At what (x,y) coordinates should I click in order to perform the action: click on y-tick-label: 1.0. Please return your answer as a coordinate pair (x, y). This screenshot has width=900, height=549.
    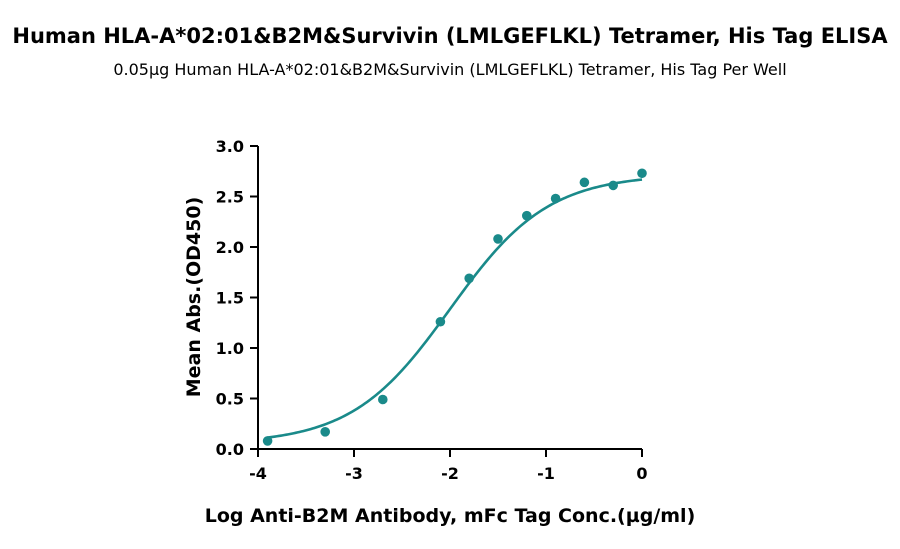
    Looking at the image, I should click on (230, 348).